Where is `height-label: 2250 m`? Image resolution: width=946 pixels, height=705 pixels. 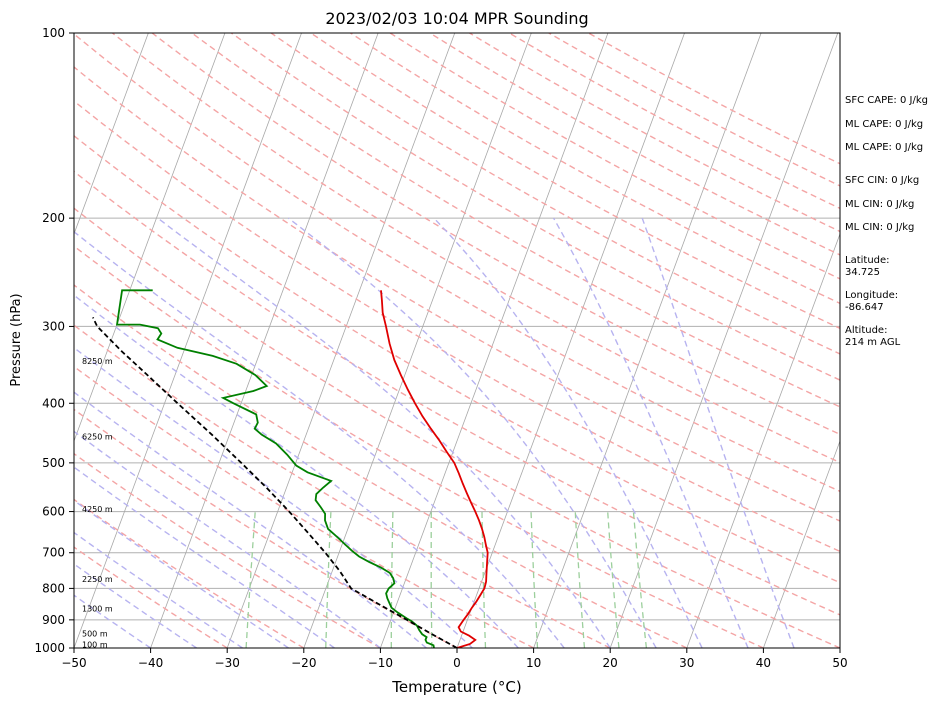 height-label: 2250 m is located at coordinates (97, 579).